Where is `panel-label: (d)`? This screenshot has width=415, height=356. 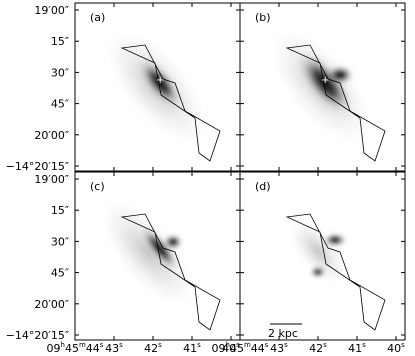
panel-label: (d) is located at coordinates (263, 186).